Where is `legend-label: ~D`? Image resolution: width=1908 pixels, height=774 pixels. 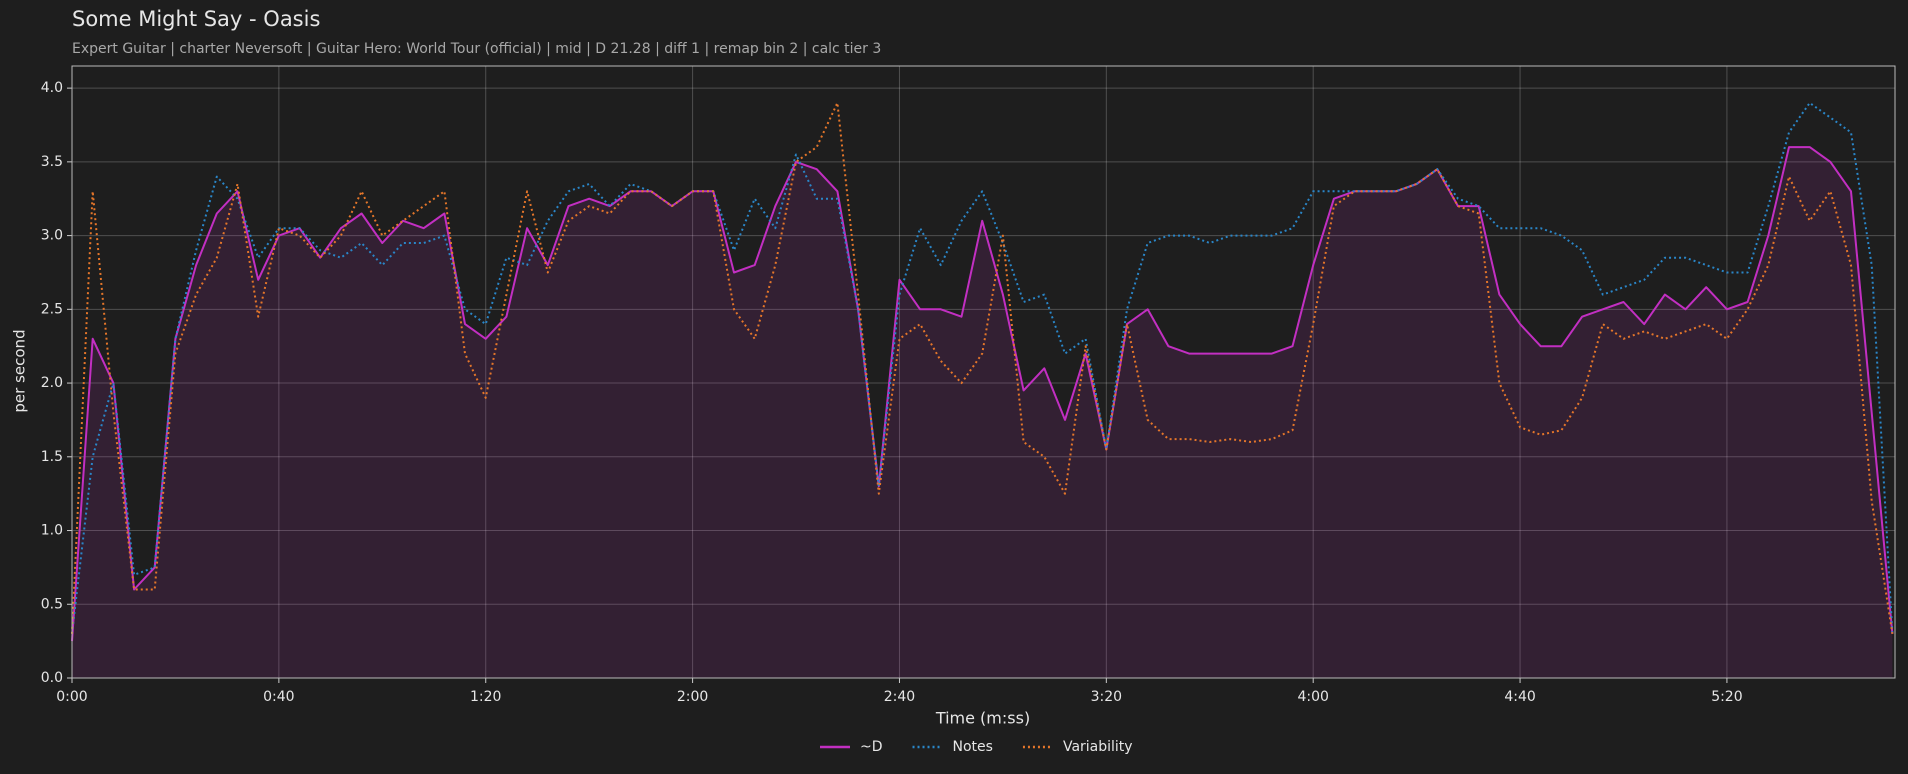
legend-label: ~D is located at coordinates (871, 747).